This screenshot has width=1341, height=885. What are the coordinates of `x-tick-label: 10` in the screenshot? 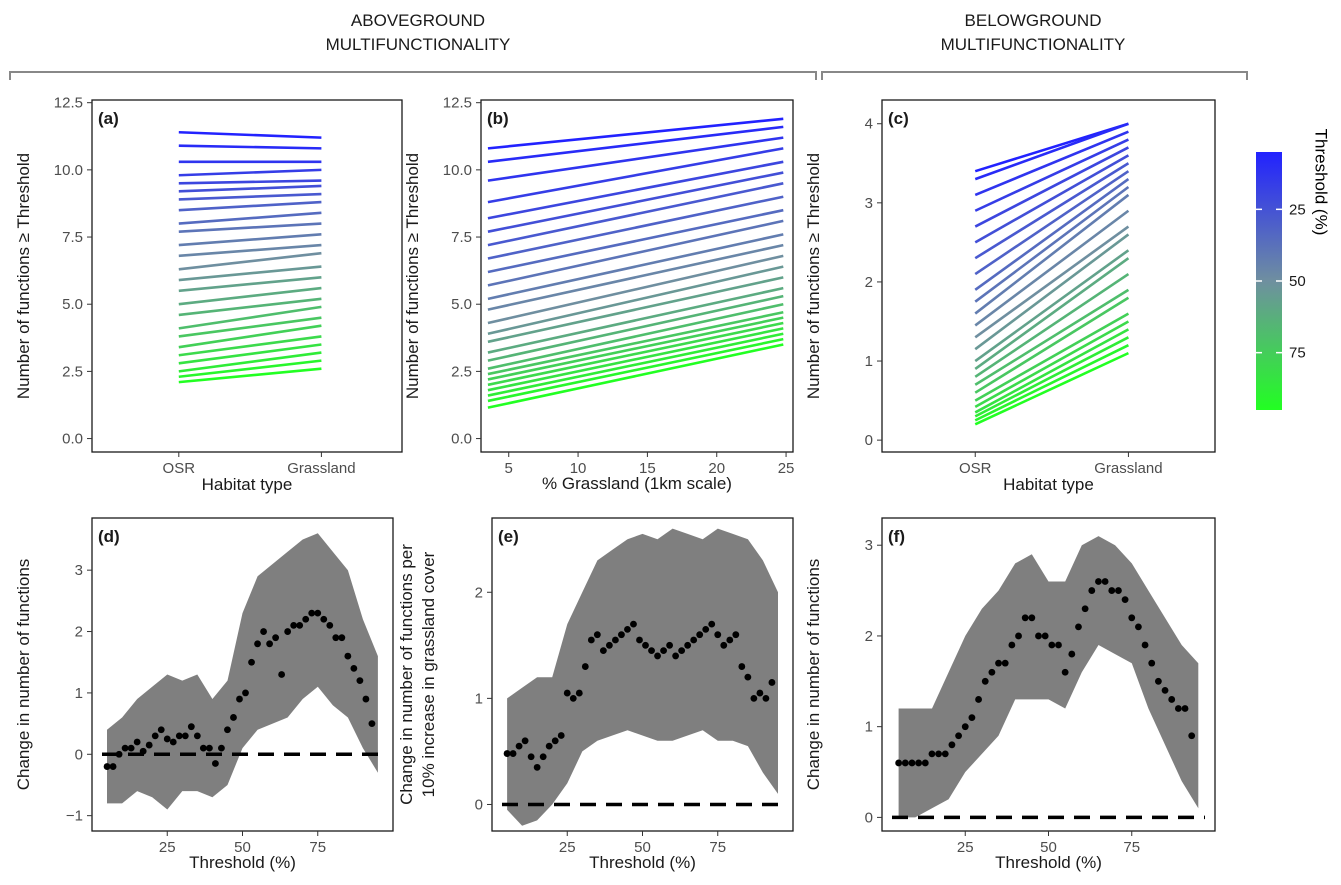 It's located at (578, 468).